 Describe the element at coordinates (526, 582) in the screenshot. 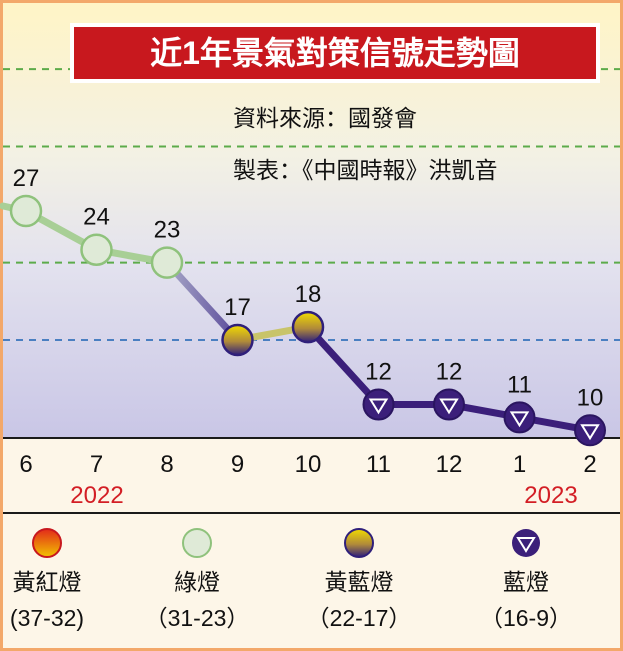

I see `legend-name-blue: 藍燈` at that location.